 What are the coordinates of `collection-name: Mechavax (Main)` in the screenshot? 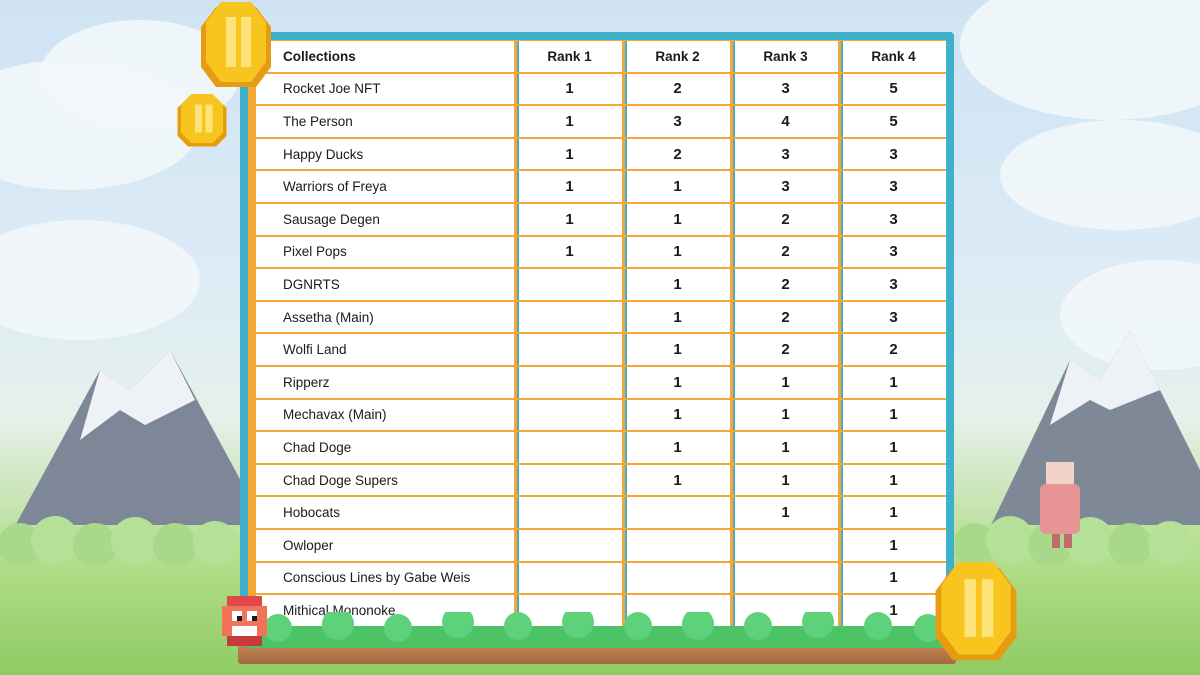 It's located at (385, 416).